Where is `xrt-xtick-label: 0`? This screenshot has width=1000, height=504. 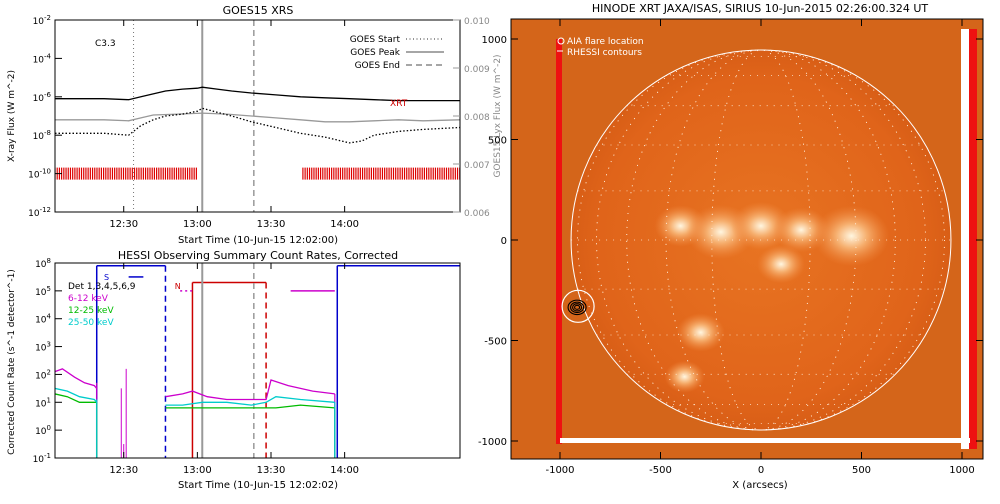
xrt-xtick-label: 0 is located at coordinates (761, 470).